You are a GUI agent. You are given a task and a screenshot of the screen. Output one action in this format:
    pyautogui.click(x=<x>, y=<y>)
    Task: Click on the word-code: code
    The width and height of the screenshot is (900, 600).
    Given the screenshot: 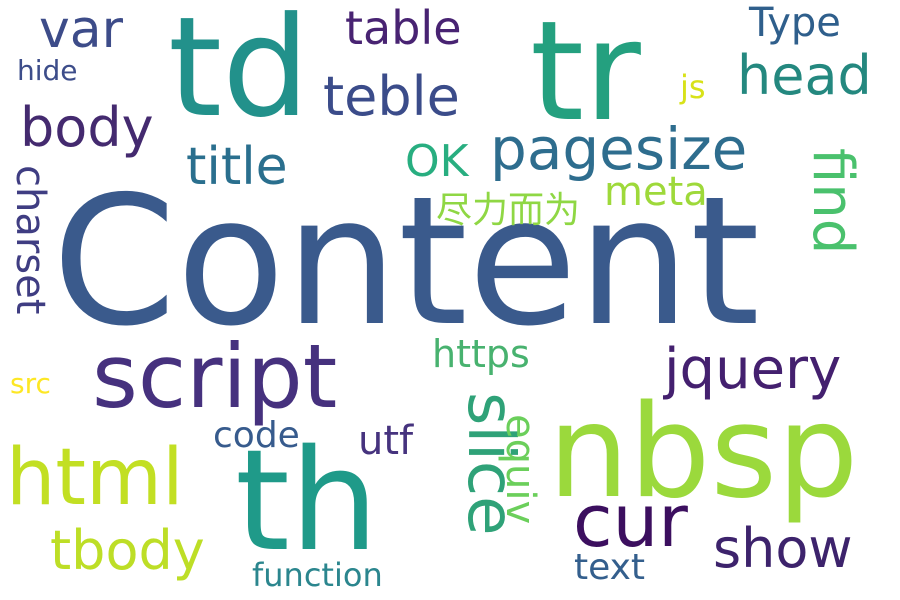 What is the action you would take?
    pyautogui.click(x=256, y=435)
    